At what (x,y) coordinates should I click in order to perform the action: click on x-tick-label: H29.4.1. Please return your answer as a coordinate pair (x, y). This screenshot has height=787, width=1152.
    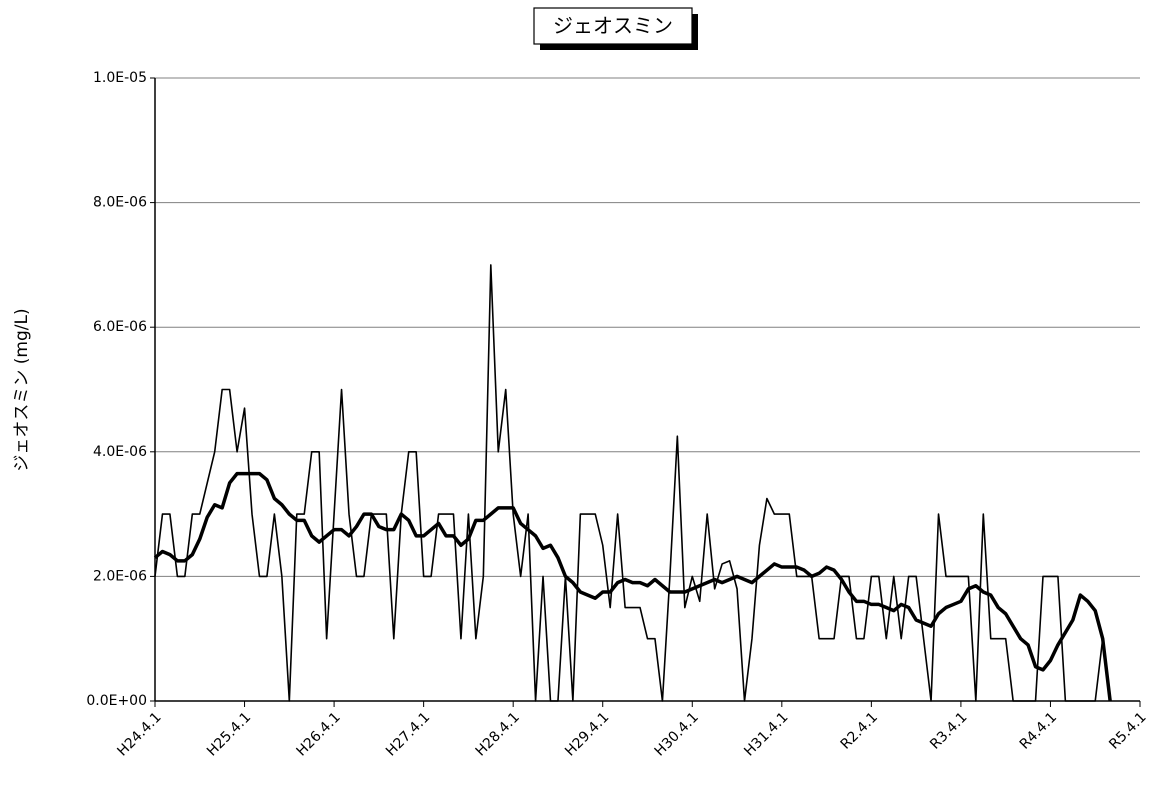
    Looking at the image, I should click on (587, 734).